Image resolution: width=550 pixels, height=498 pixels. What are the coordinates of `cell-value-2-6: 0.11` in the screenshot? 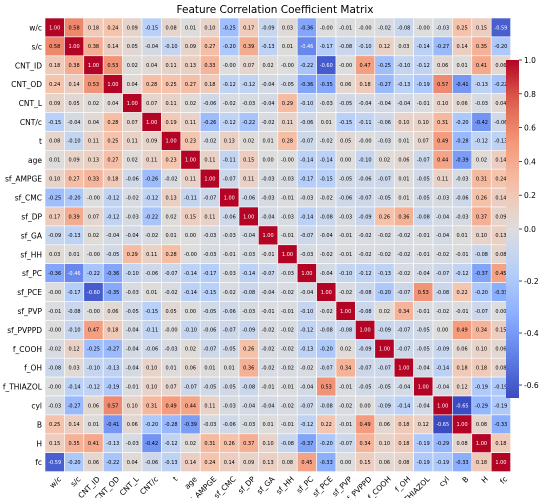 It's located at (171, 66).